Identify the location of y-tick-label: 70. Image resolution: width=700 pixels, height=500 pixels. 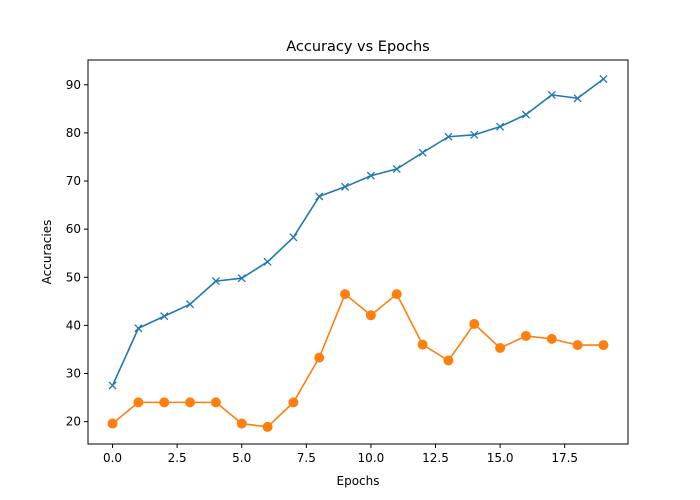
(73, 181).